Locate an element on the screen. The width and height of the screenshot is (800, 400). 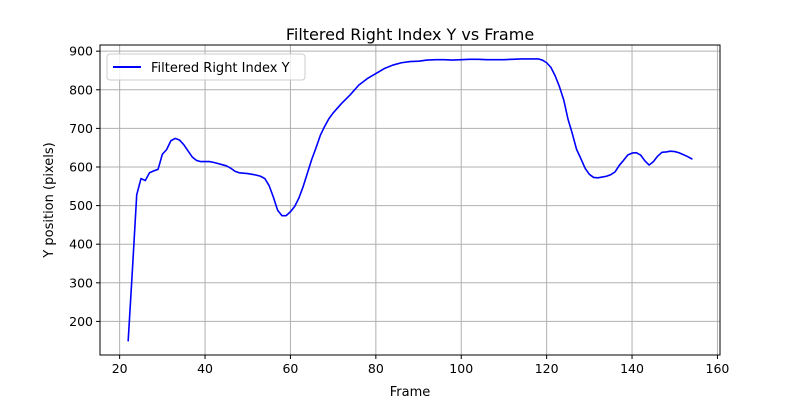
y-tick-label: 800 is located at coordinates (81, 89).